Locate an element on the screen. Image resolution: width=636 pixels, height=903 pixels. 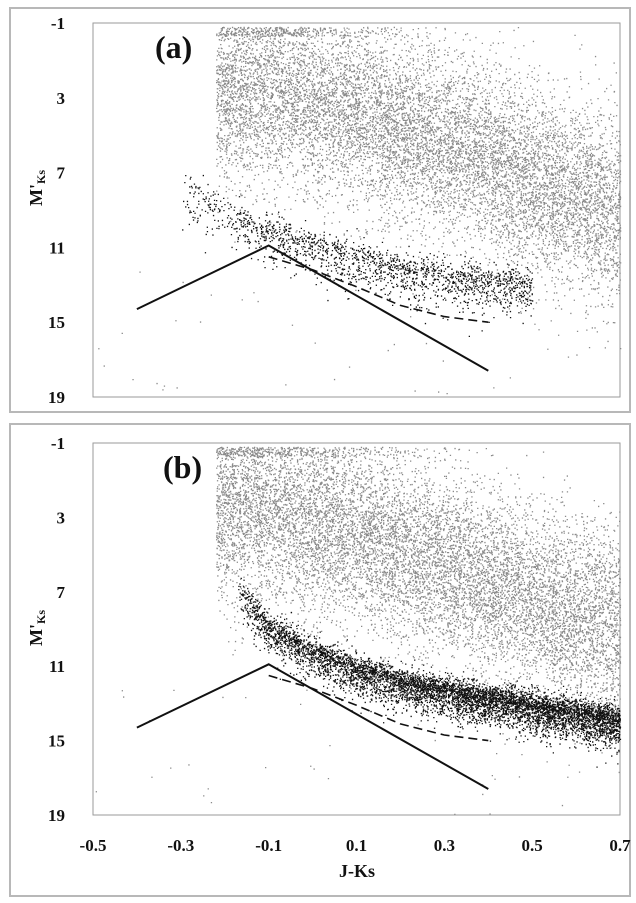
x-tick-label: -0.3 is located at coordinates (180, 845).